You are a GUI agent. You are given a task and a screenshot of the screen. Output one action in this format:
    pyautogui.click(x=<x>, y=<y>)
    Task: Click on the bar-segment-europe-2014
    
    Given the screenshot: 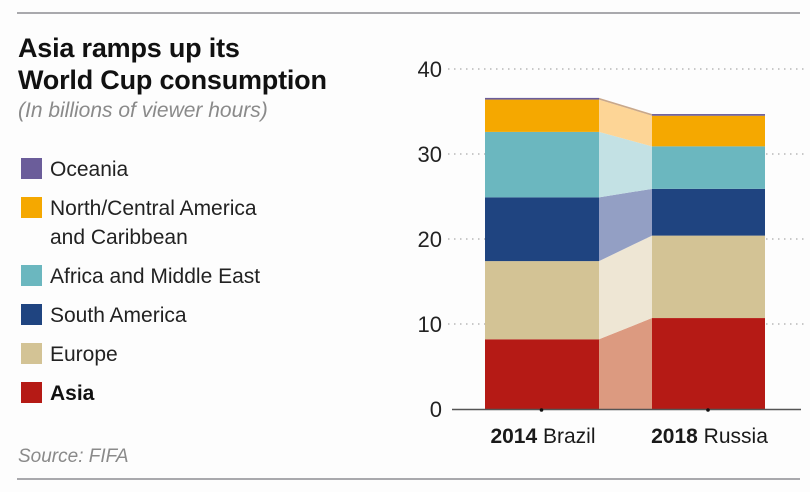 What is the action you would take?
    pyautogui.click(x=542, y=300)
    